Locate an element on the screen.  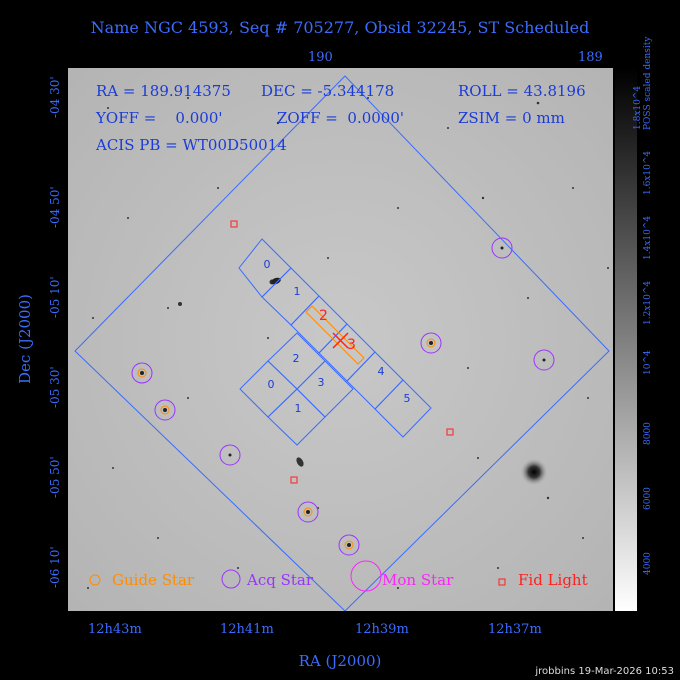
colorbar-tick: 1.8x10^4 is located at coordinates (638, 107).